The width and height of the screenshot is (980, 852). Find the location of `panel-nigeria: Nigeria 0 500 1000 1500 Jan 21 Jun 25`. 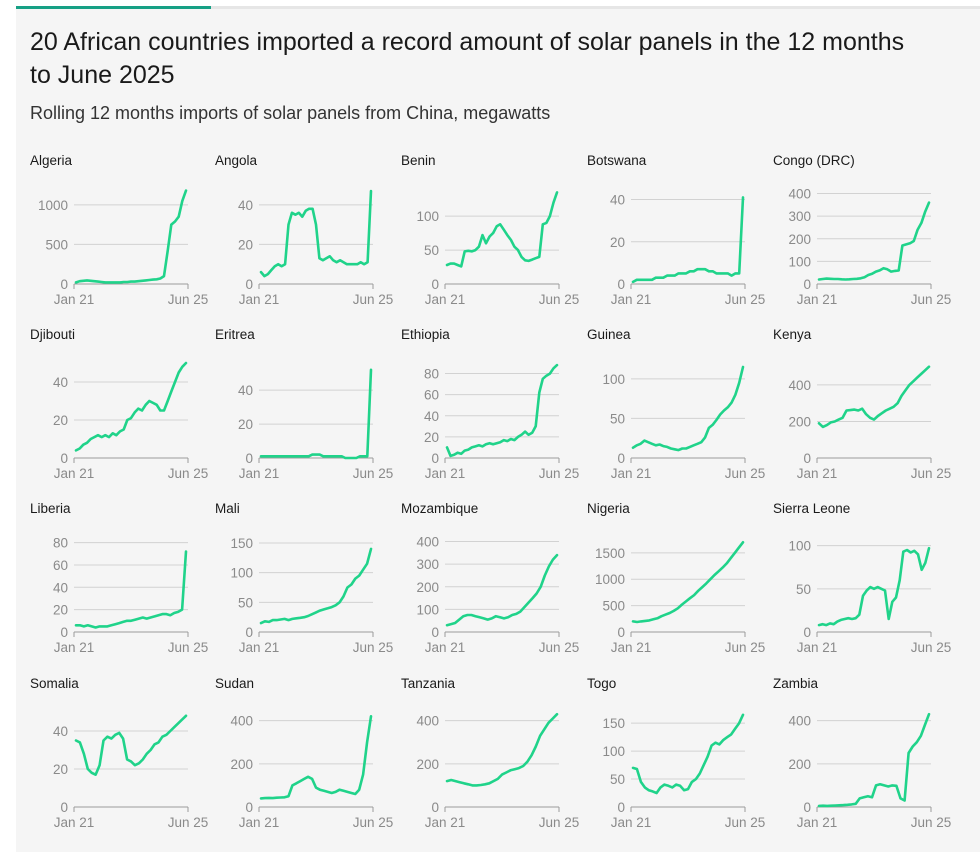

panel-nigeria: Nigeria 0 500 1000 1500 Jan 21 Jun 25 is located at coordinates (676, 578).